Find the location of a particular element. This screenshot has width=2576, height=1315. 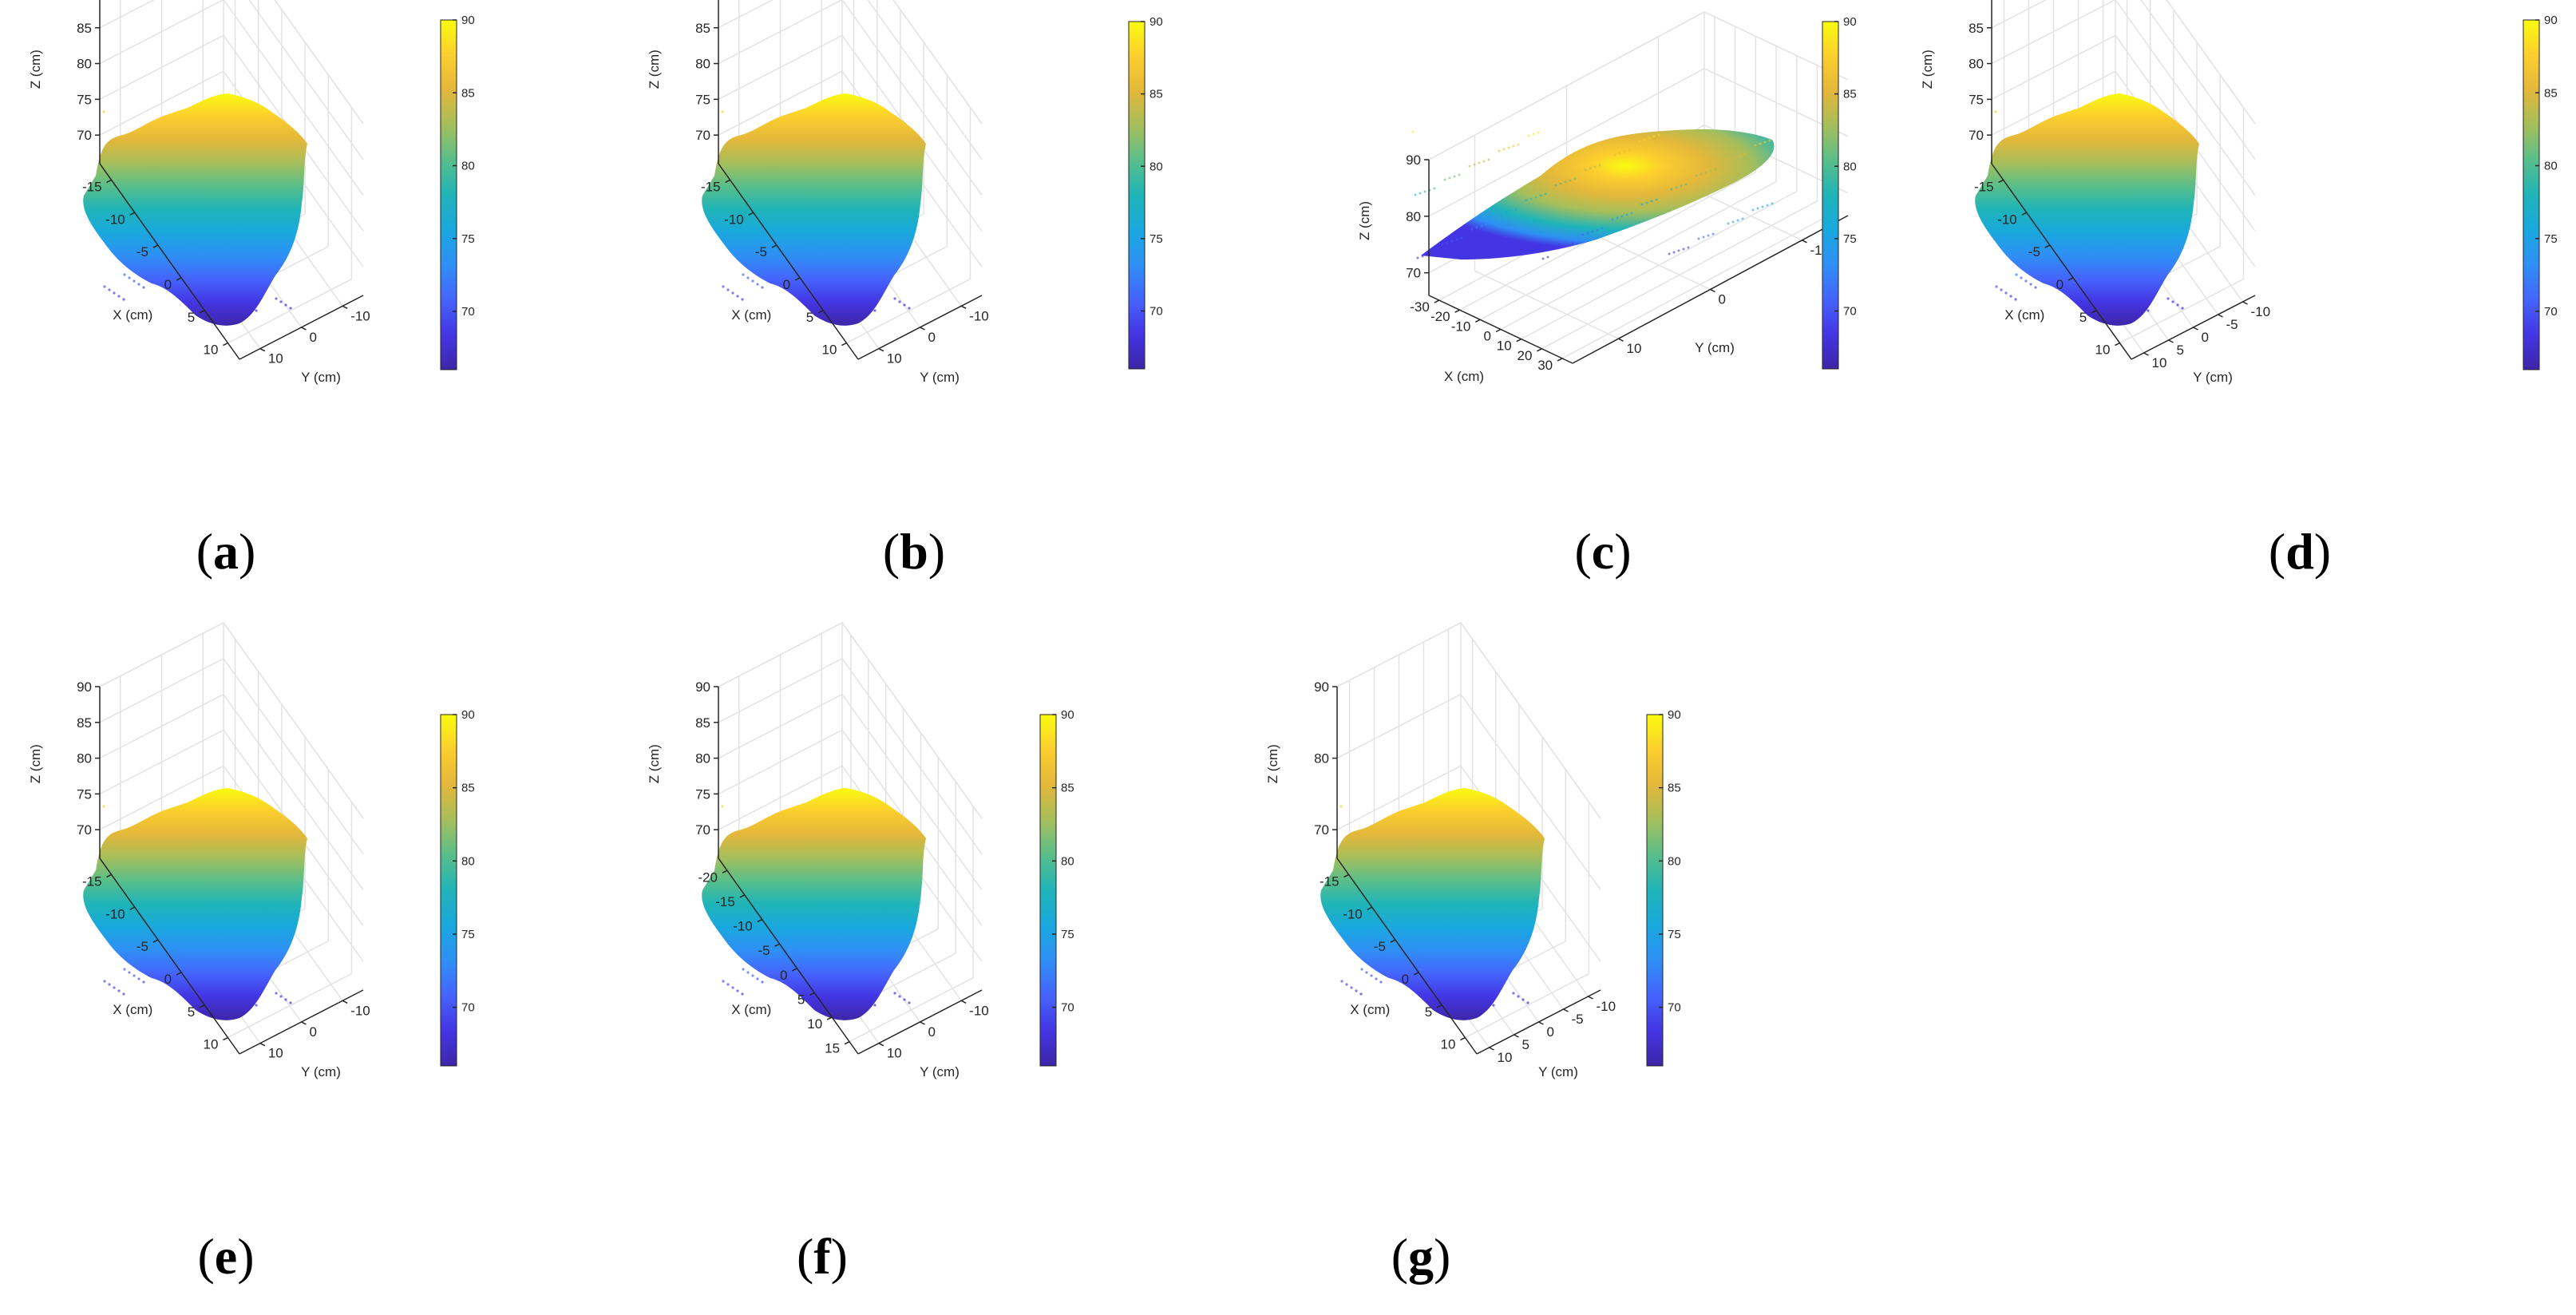

x-tick-label: -15 is located at coordinates (92, 881).